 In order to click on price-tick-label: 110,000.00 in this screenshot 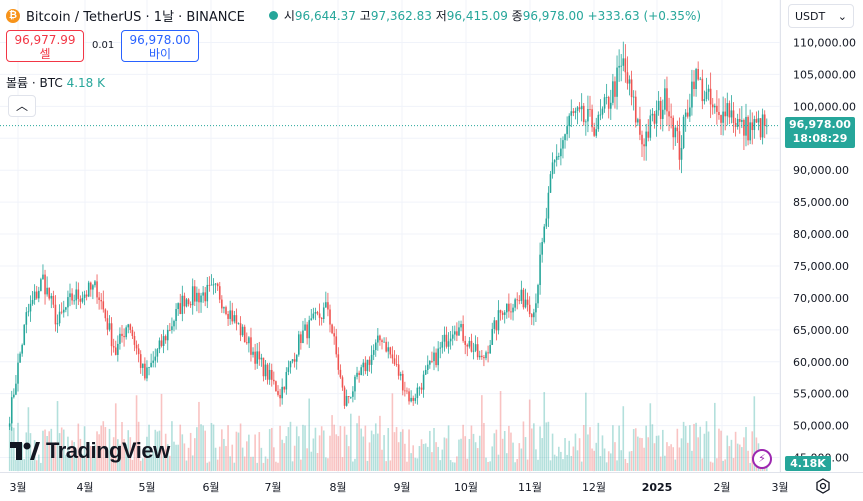, I will do `click(824, 43)`.